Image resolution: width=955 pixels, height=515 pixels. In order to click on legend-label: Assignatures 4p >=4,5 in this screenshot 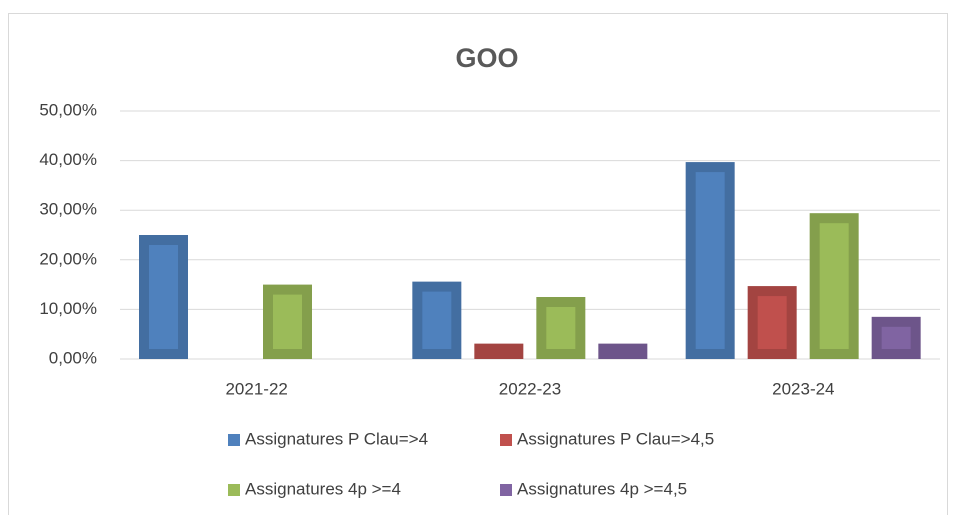, I will do `click(602, 488)`.